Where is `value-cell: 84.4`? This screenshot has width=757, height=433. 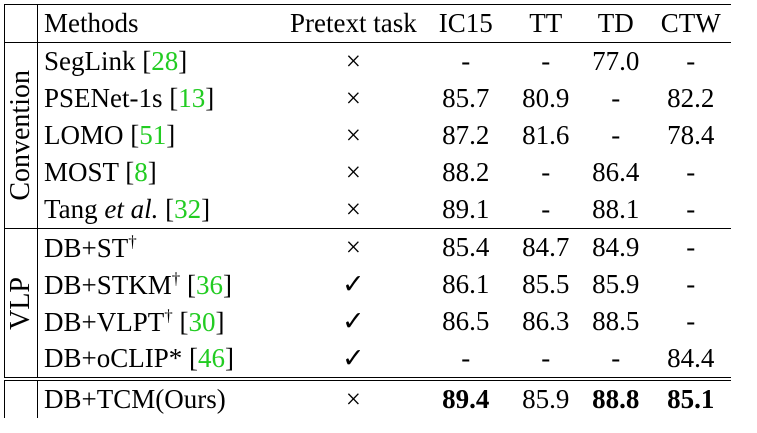 value-cell: 84.4 is located at coordinates (691, 358).